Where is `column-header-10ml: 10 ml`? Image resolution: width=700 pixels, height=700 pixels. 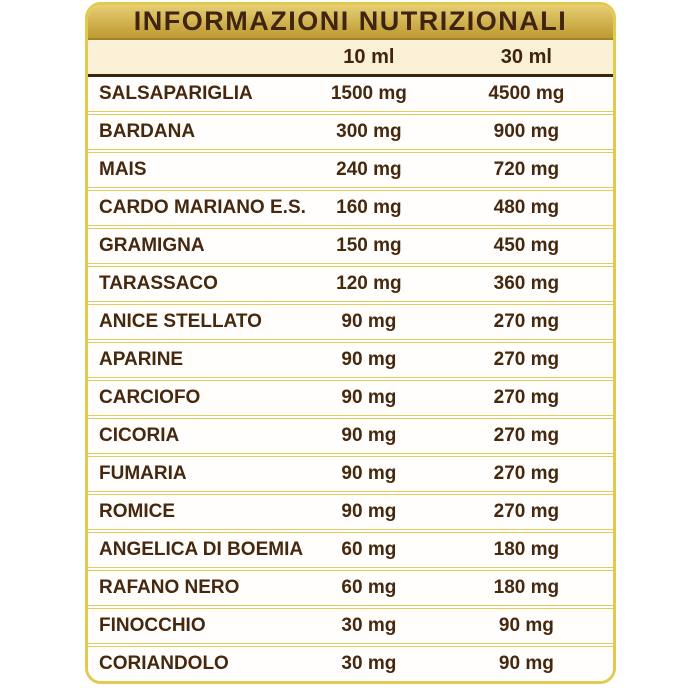 column-header-10ml: 10 ml is located at coordinates (369, 56).